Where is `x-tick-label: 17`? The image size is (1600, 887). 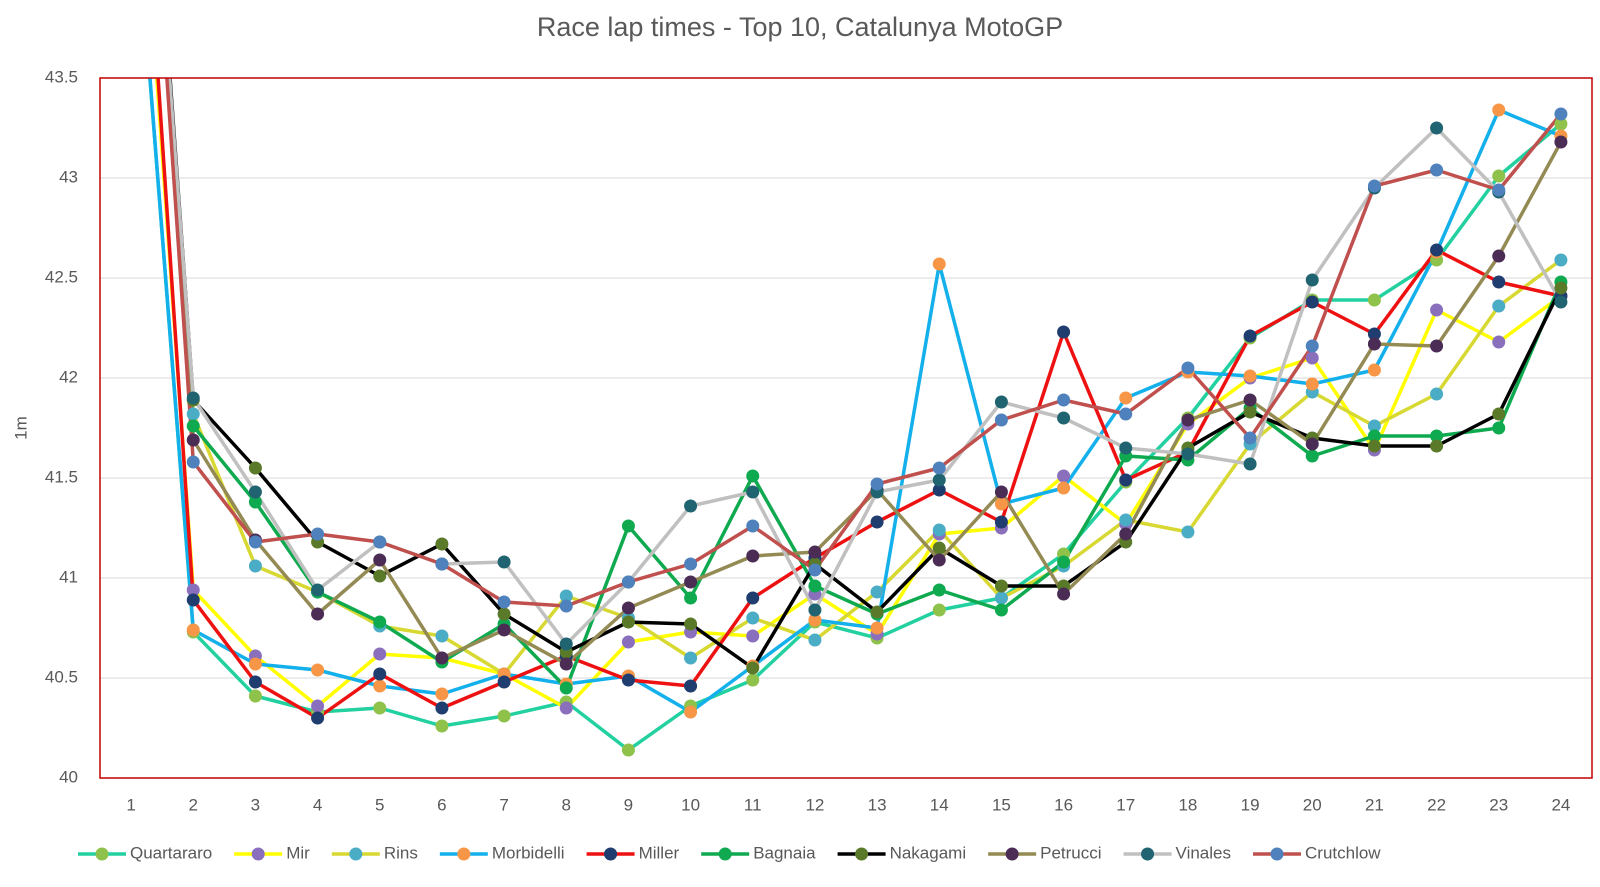
x-tick-label: 17 is located at coordinates (1125, 804).